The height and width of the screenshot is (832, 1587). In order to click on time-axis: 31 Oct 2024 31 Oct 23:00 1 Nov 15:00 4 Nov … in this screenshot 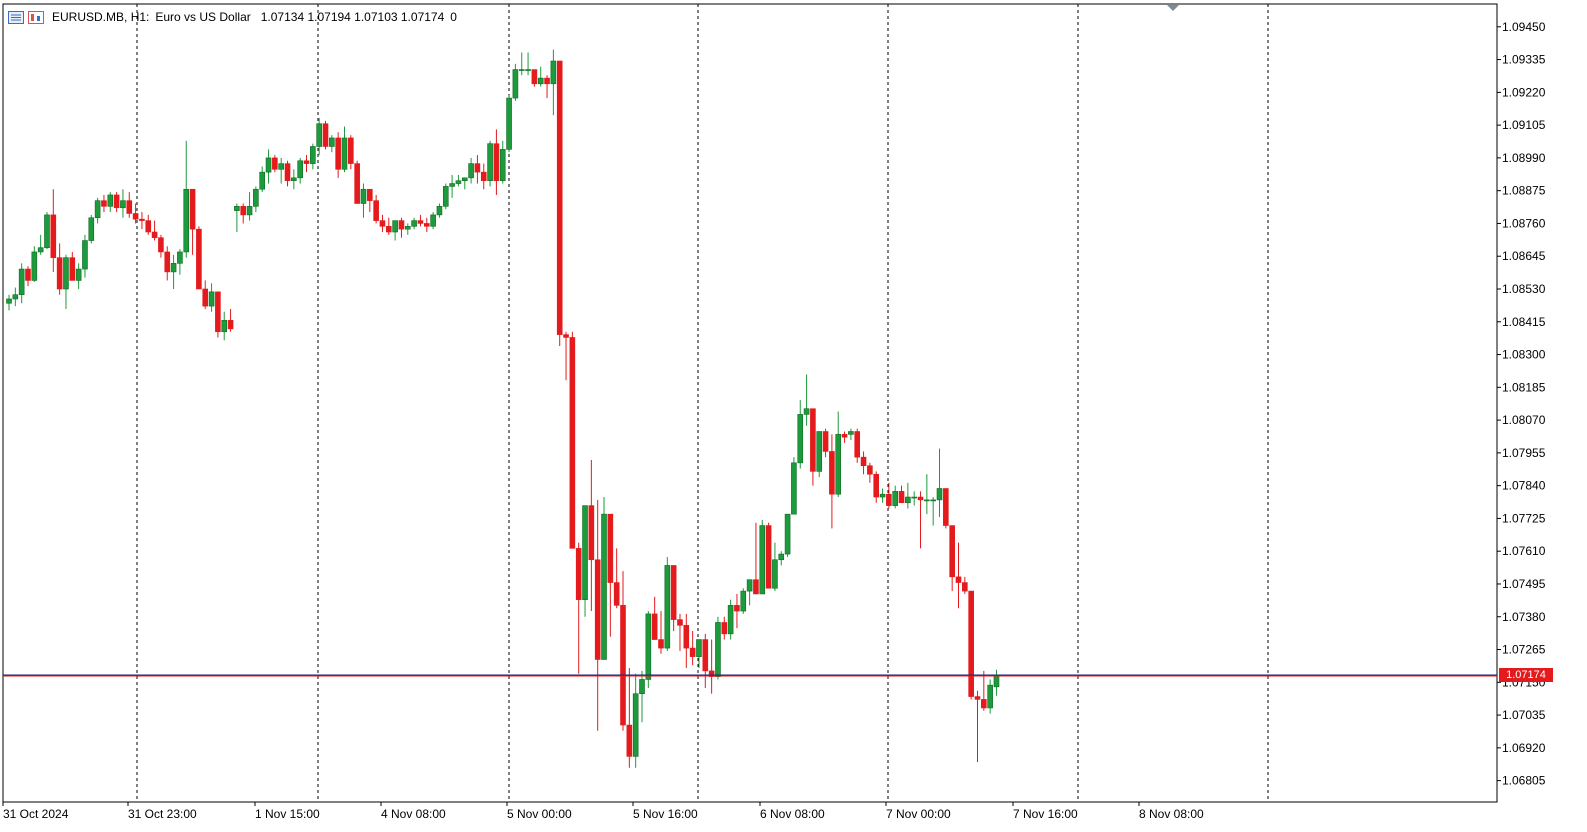, I will do `click(603, 811)`.